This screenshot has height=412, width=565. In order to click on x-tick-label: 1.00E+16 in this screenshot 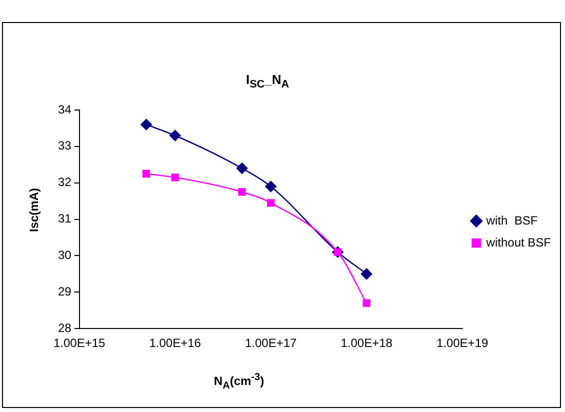, I will do `click(175, 343)`.